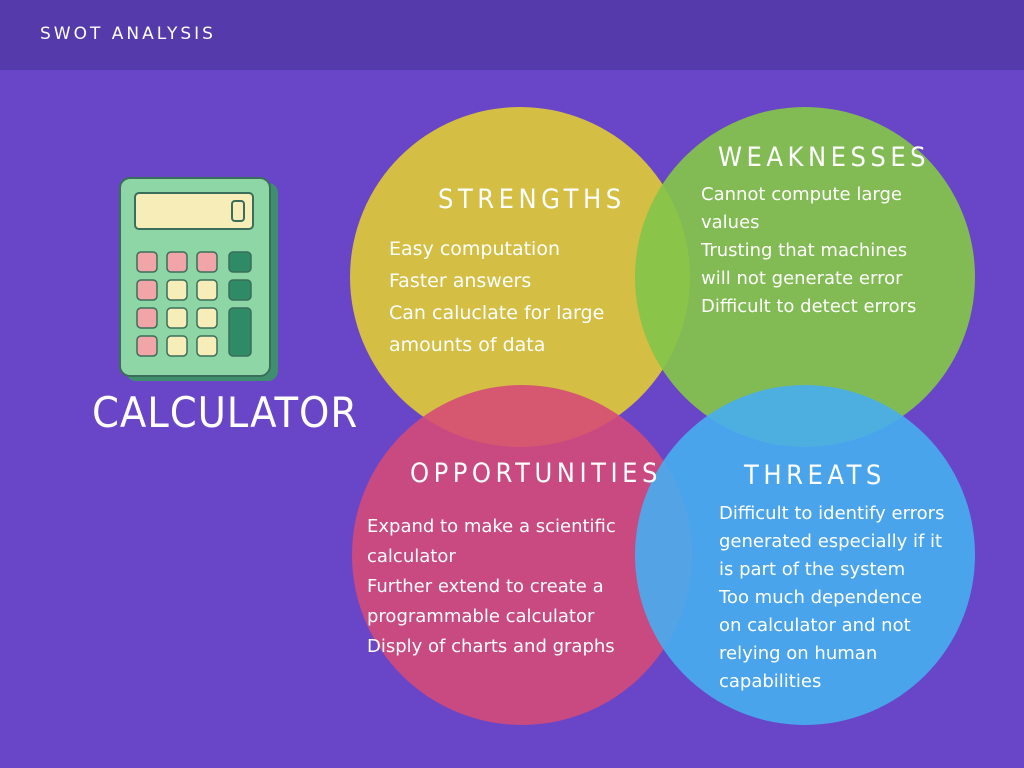  I want to click on threats-item: on calculator and not, so click(815, 625).